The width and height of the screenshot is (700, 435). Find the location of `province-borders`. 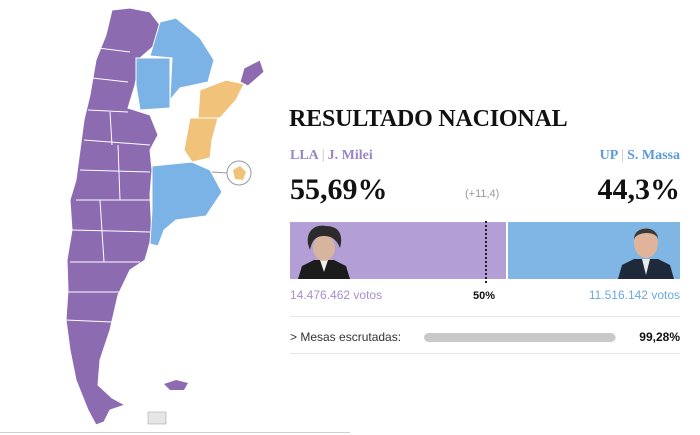

province-borders is located at coordinates (108, 185).